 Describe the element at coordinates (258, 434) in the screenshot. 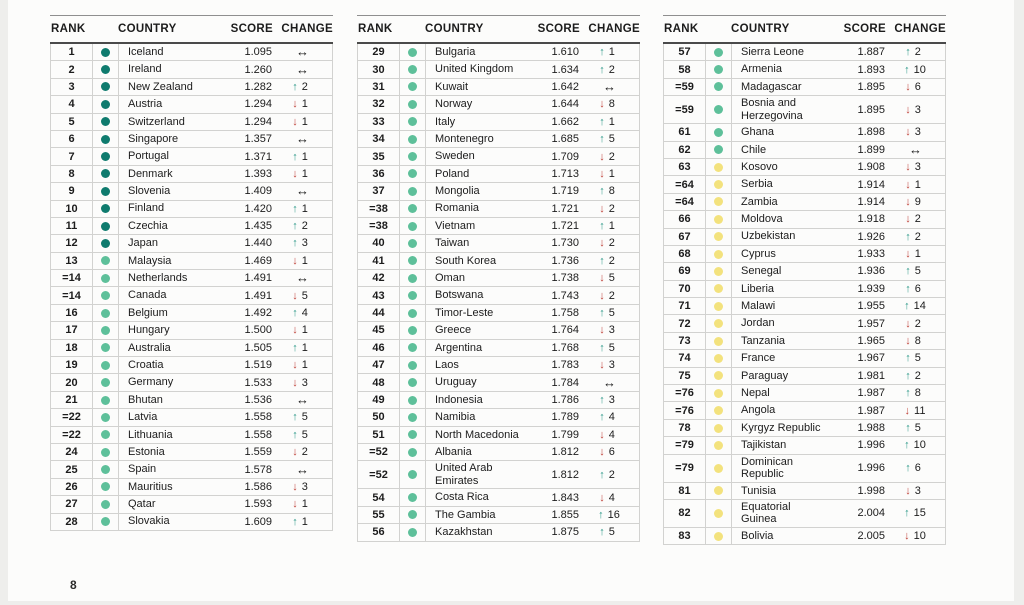

I see `score-cell: 1.558` at that location.